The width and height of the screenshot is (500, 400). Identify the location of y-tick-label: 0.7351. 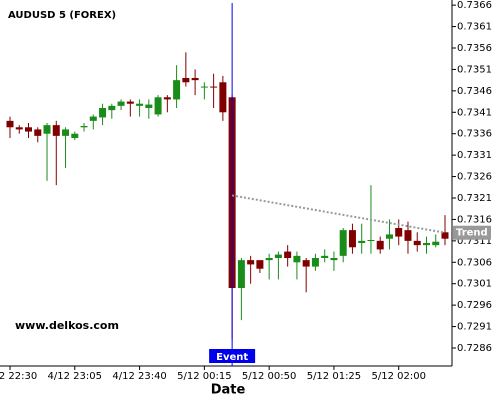
(474, 69).